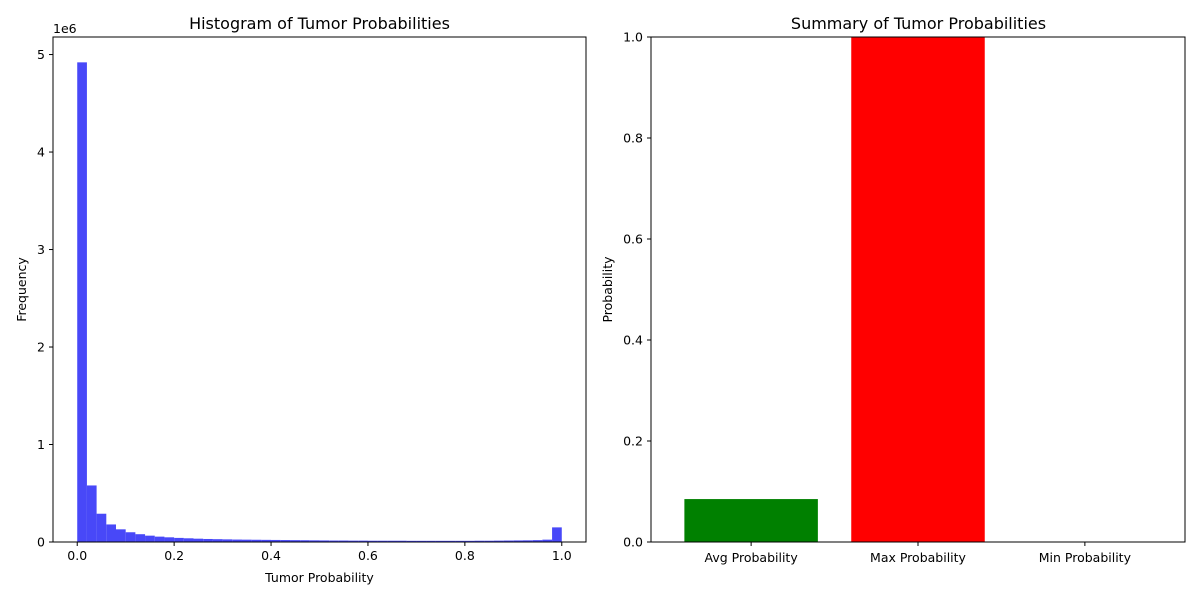  Describe the element at coordinates (271, 555) in the screenshot. I see `histogram-x-tick-label: 0.4` at that location.